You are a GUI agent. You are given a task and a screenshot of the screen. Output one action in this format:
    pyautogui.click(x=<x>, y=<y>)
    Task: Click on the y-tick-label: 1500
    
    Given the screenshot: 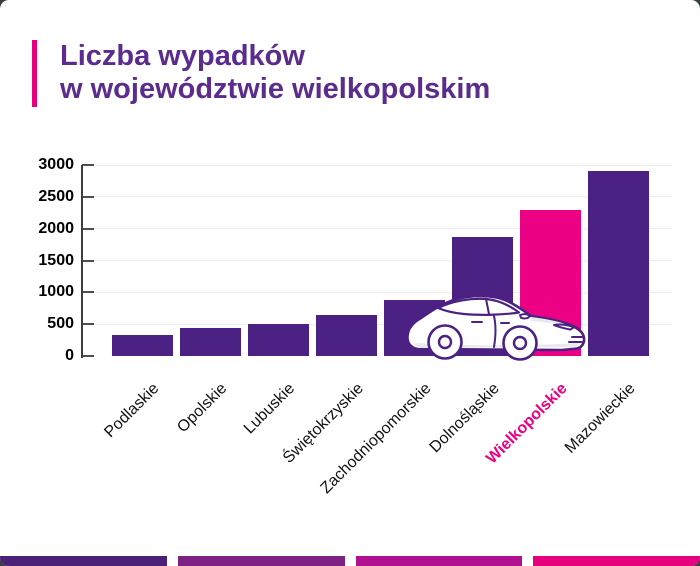 What is the action you would take?
    pyautogui.click(x=56, y=260)
    